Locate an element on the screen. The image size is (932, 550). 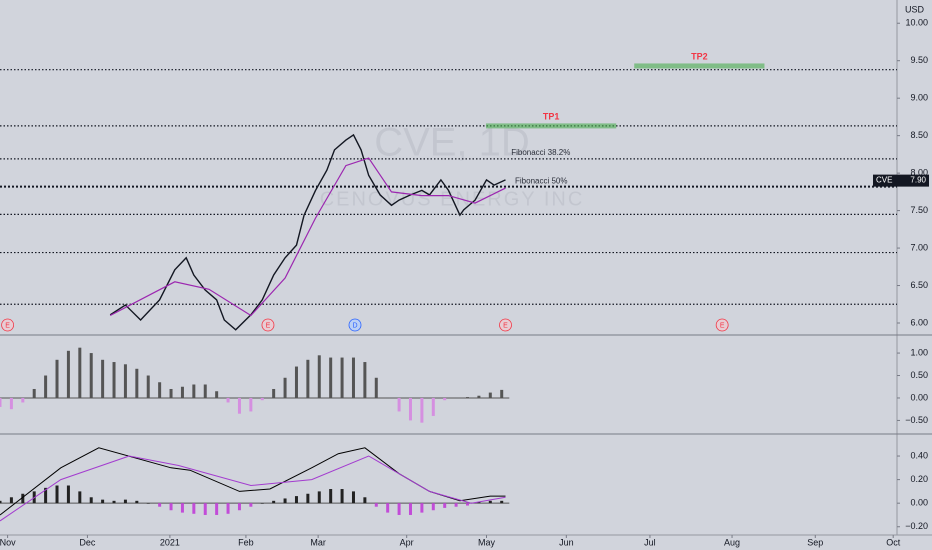
y-tick-label: 7.50 is located at coordinates (919, 210).